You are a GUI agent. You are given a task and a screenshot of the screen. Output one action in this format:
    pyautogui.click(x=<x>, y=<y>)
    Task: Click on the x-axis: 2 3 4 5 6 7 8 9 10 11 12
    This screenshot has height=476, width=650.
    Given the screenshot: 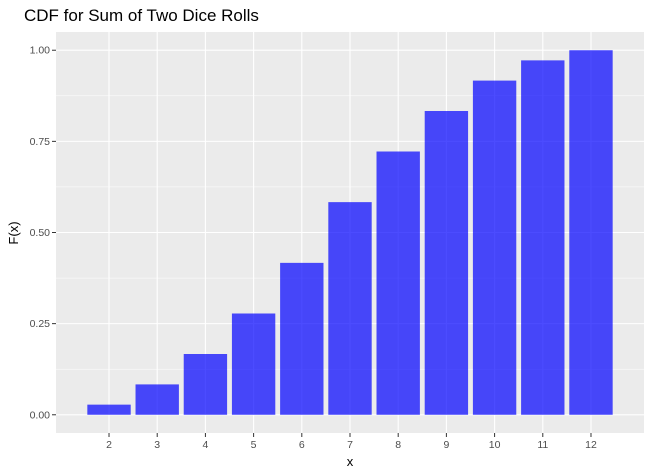 What is the action you would take?
    pyautogui.click(x=351, y=442)
    